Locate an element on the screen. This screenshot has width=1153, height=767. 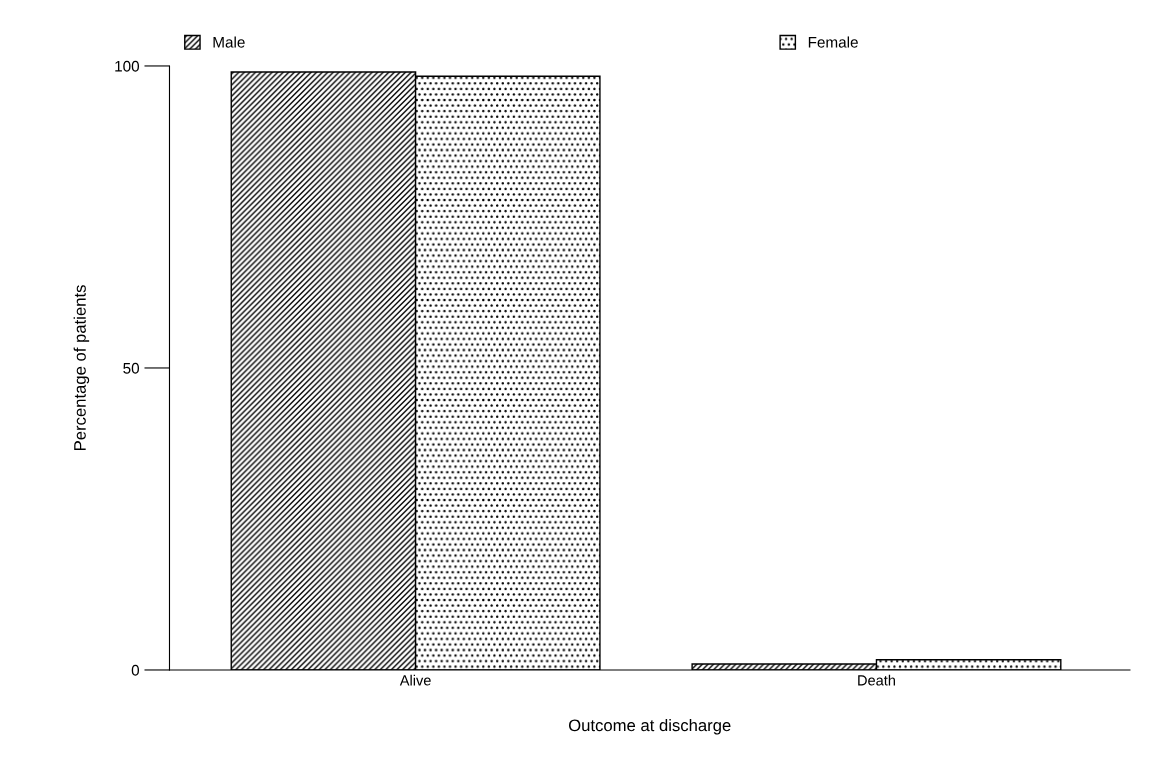
x-tick-label: Alive is located at coordinates (415, 680).